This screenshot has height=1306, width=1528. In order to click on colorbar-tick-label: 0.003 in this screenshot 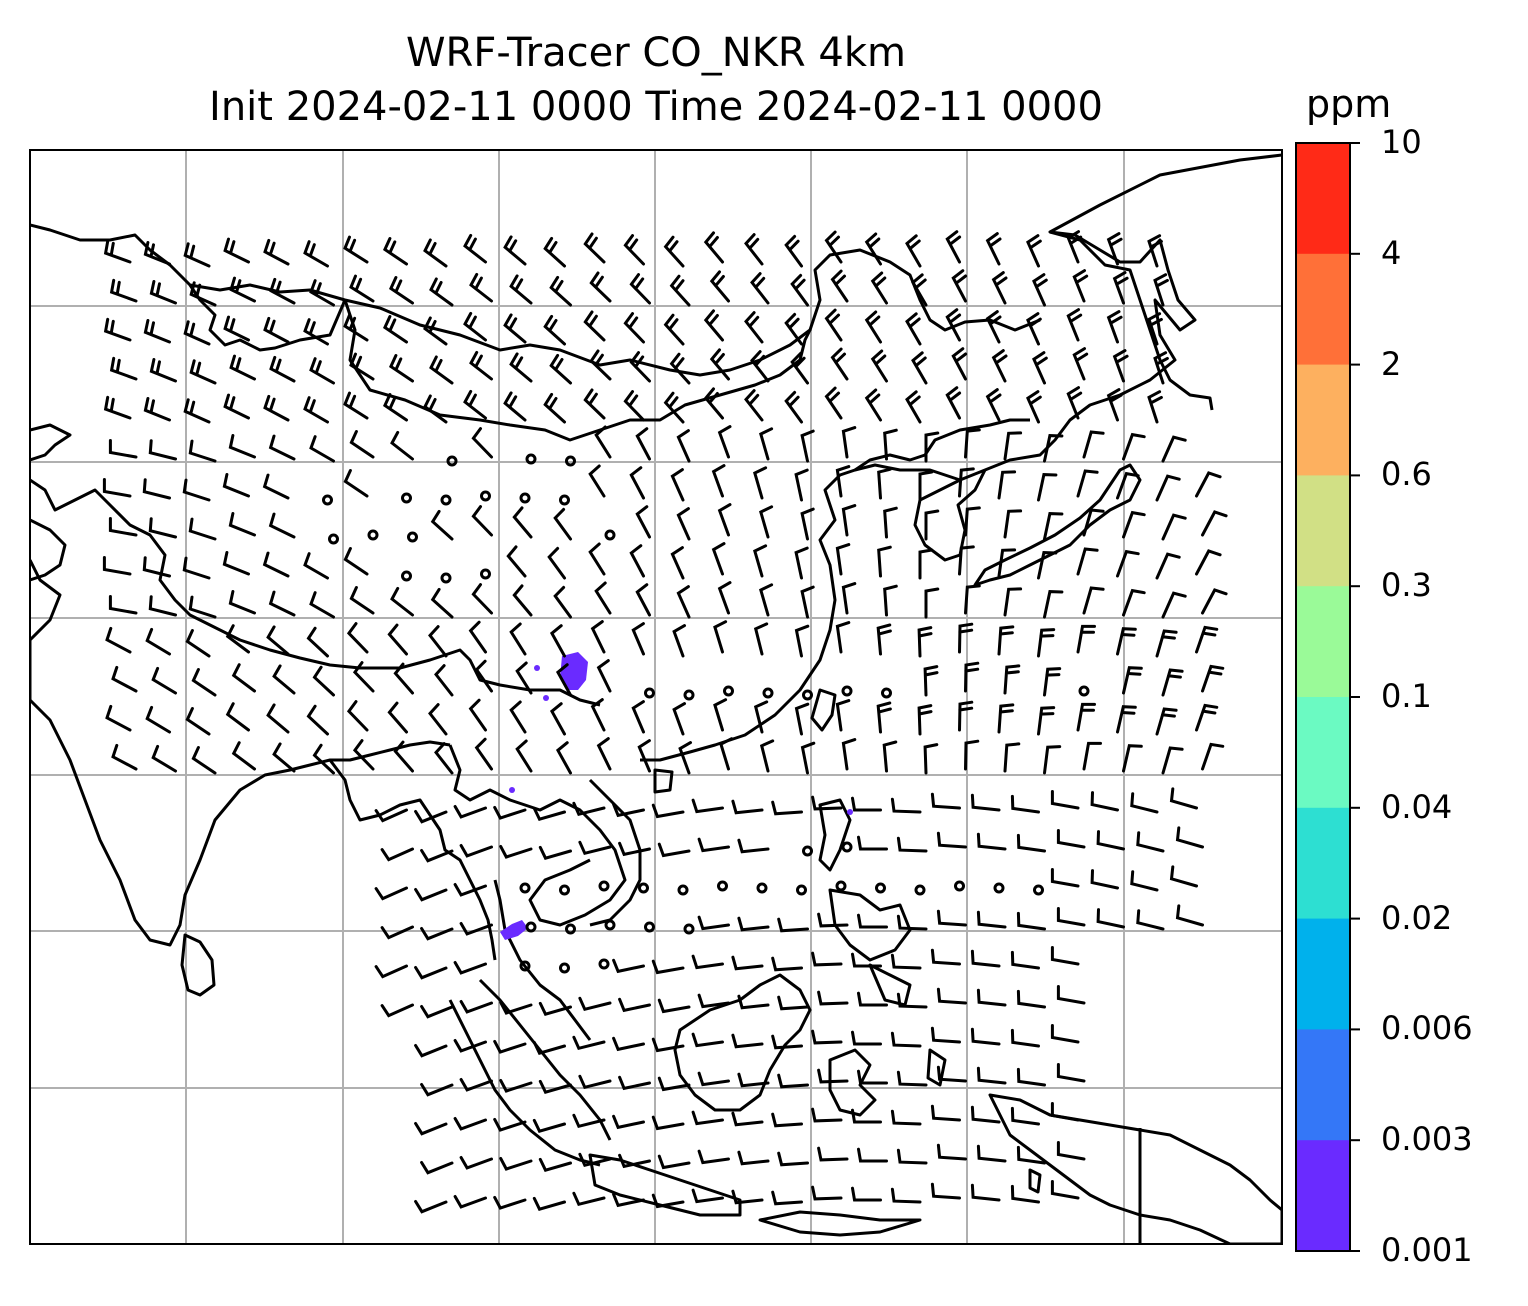, I will do `click(1427, 1139)`.